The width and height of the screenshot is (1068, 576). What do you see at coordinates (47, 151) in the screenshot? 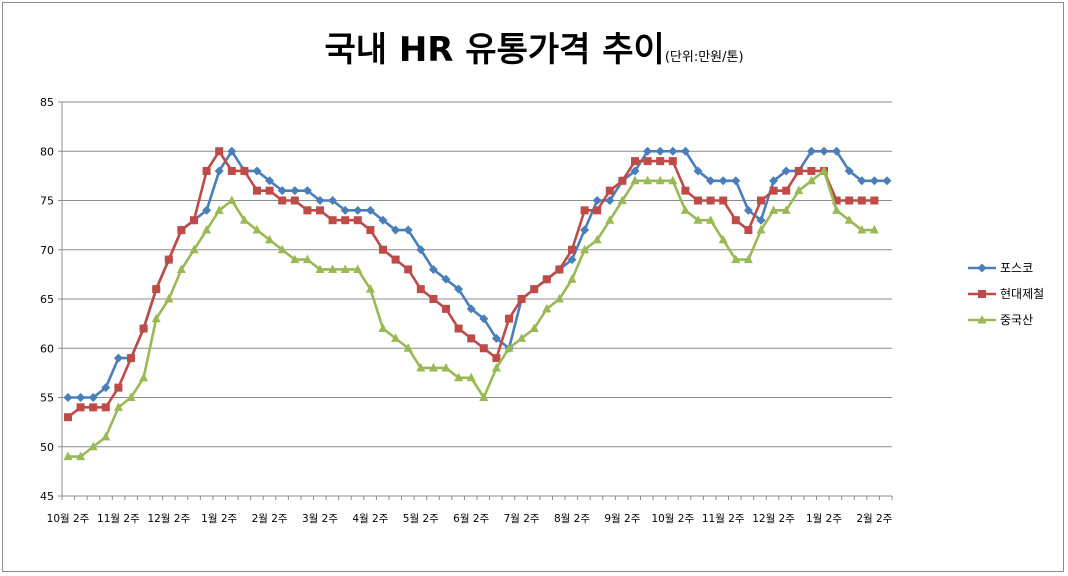
I see `y-tick-label: 80` at bounding box center [47, 151].